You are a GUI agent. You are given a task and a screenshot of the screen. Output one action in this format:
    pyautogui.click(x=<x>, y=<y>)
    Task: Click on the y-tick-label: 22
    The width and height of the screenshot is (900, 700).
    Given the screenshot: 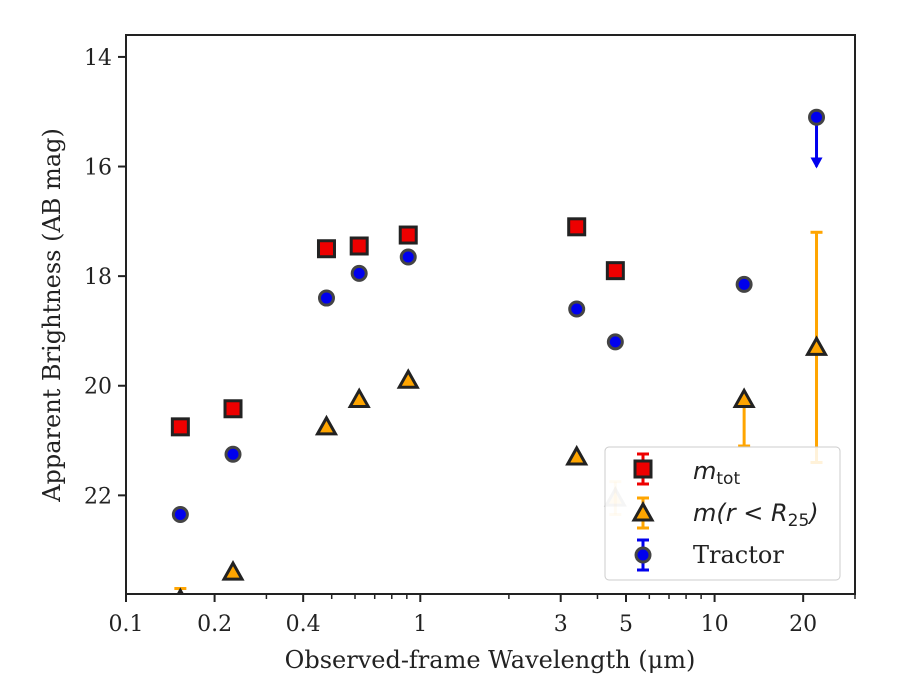 What is the action you would take?
    pyautogui.click(x=98, y=496)
    